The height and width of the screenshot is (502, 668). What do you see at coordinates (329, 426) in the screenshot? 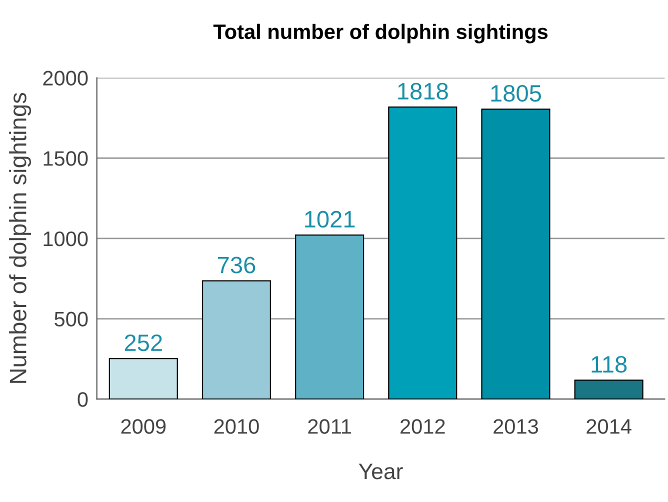
I see `x-tick-label: 2011` at bounding box center [329, 426].